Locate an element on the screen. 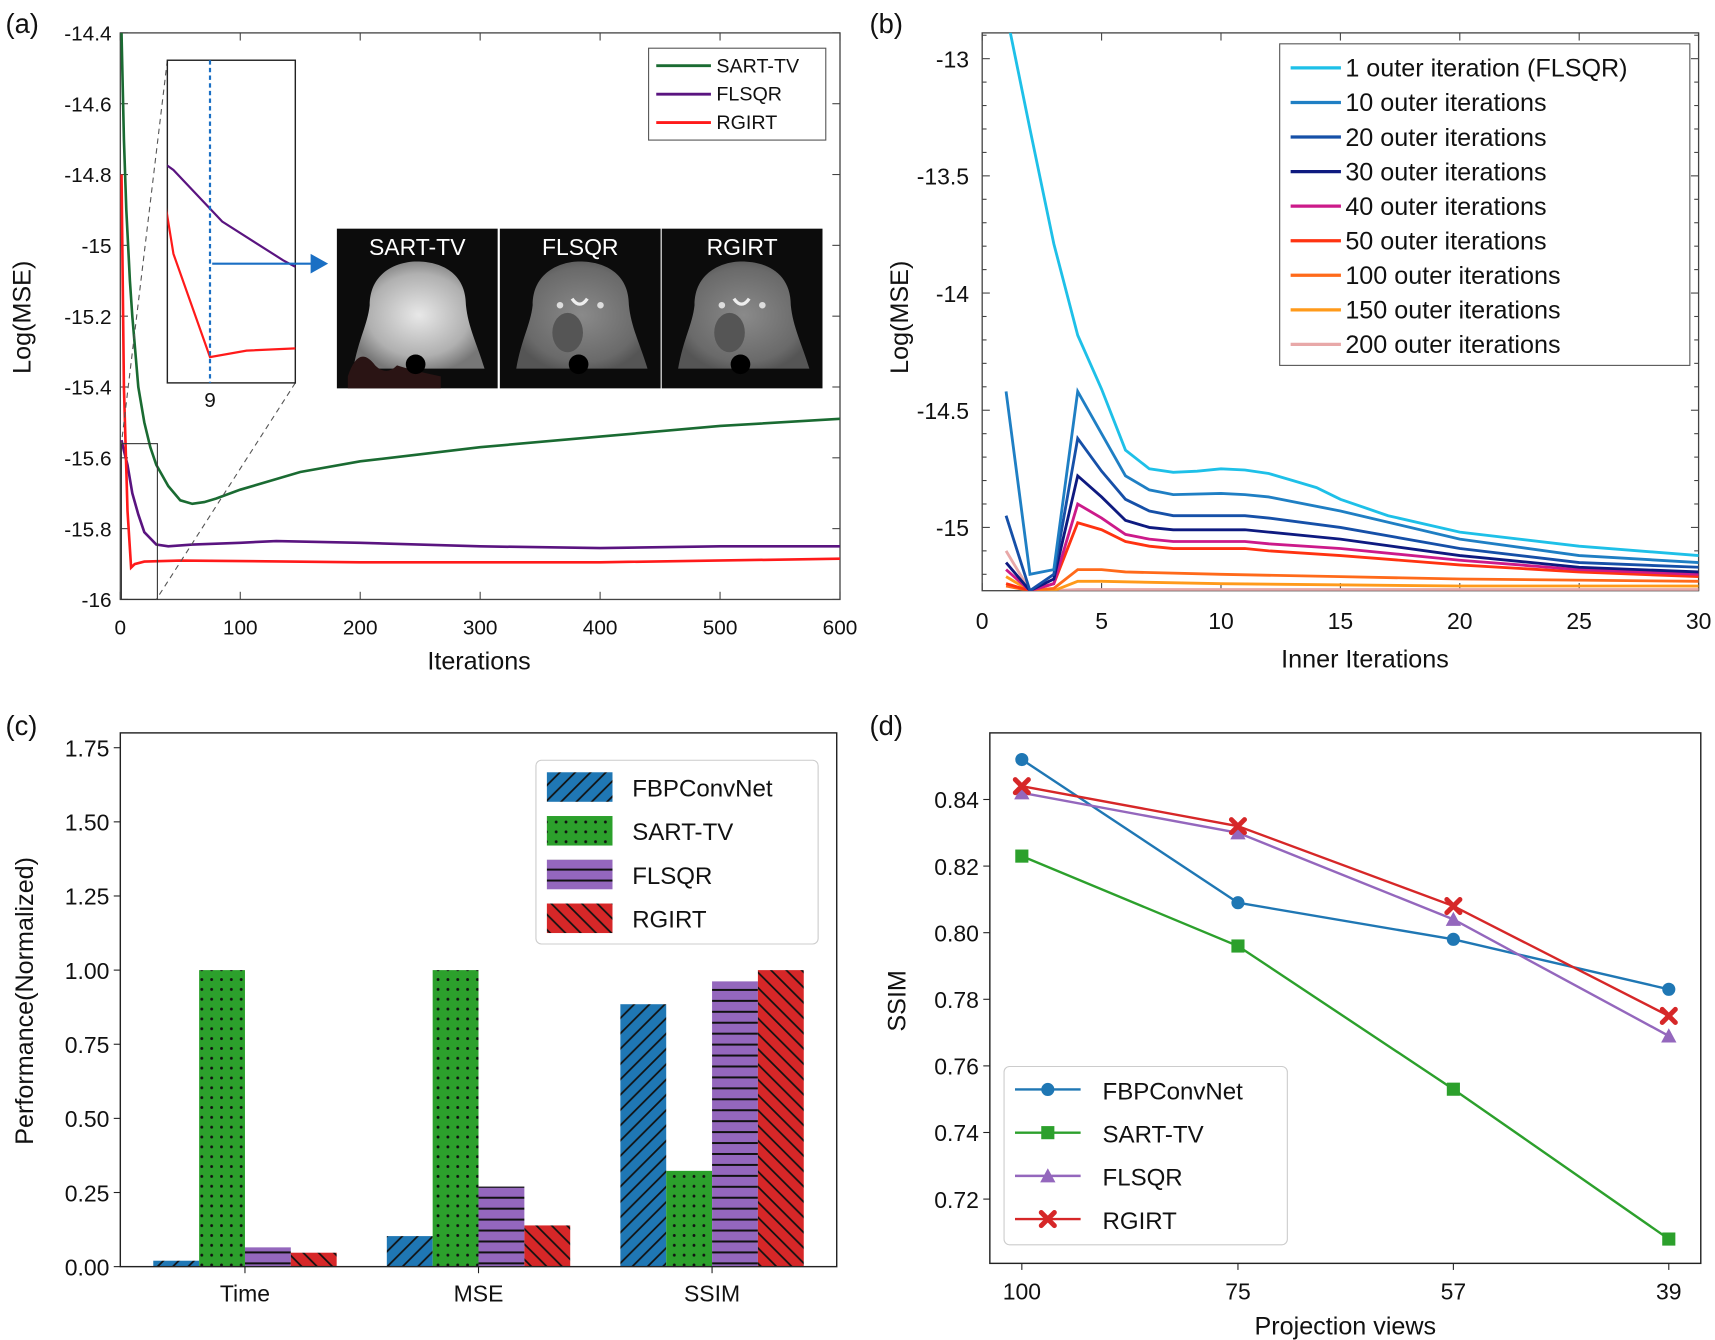  legend-label: 100 outer iterations is located at coordinates (1452, 276).